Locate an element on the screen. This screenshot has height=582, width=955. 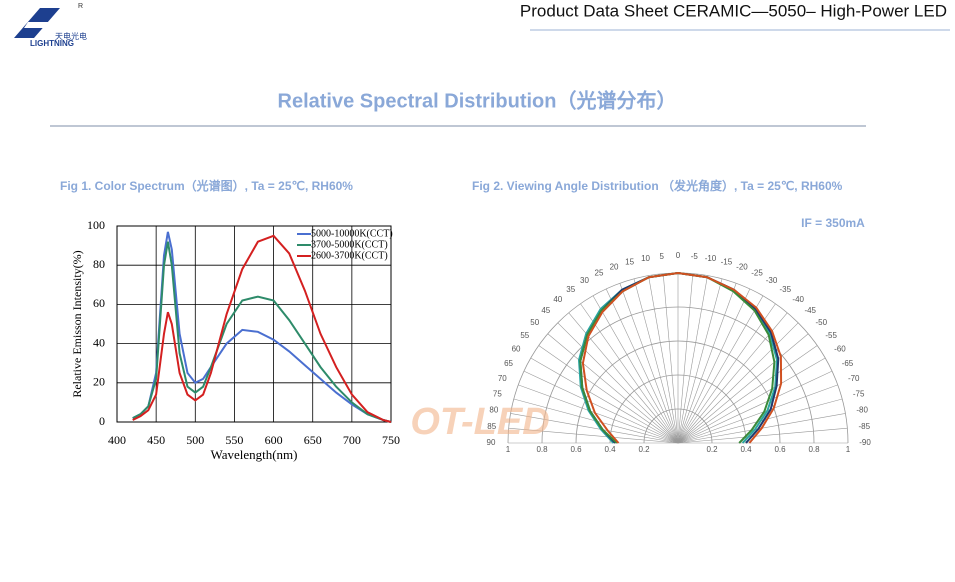
x-tick-label: 650 is located at coordinates (313, 440).